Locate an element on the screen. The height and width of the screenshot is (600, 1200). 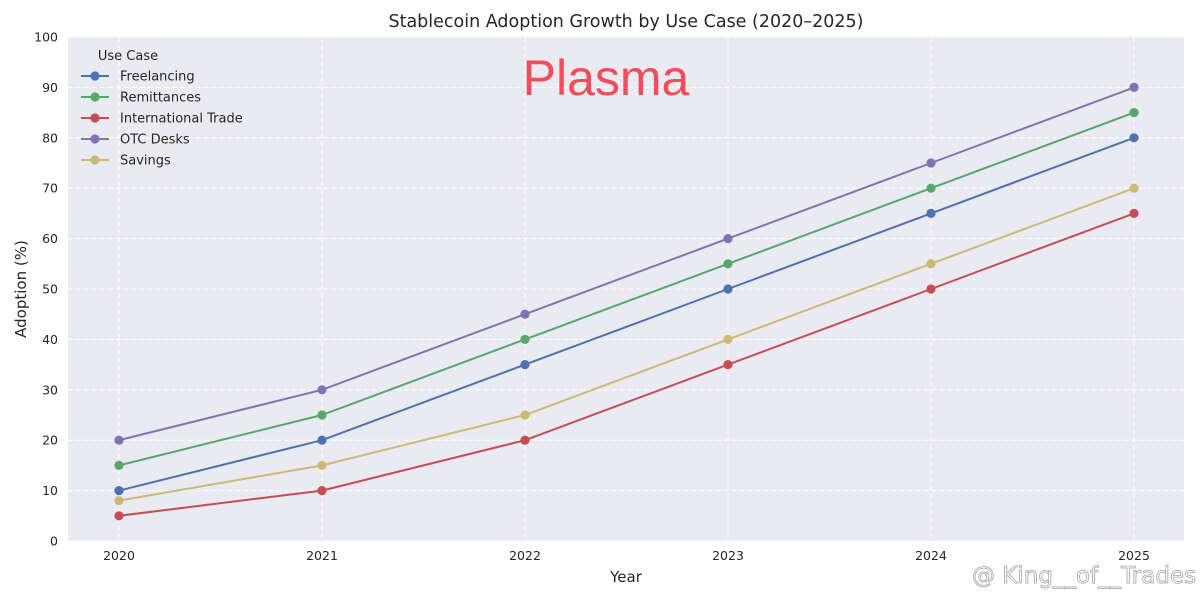
y-axis: 0 10 20 30 40 50 60 70 80 90 100 is located at coordinates (46, 289).